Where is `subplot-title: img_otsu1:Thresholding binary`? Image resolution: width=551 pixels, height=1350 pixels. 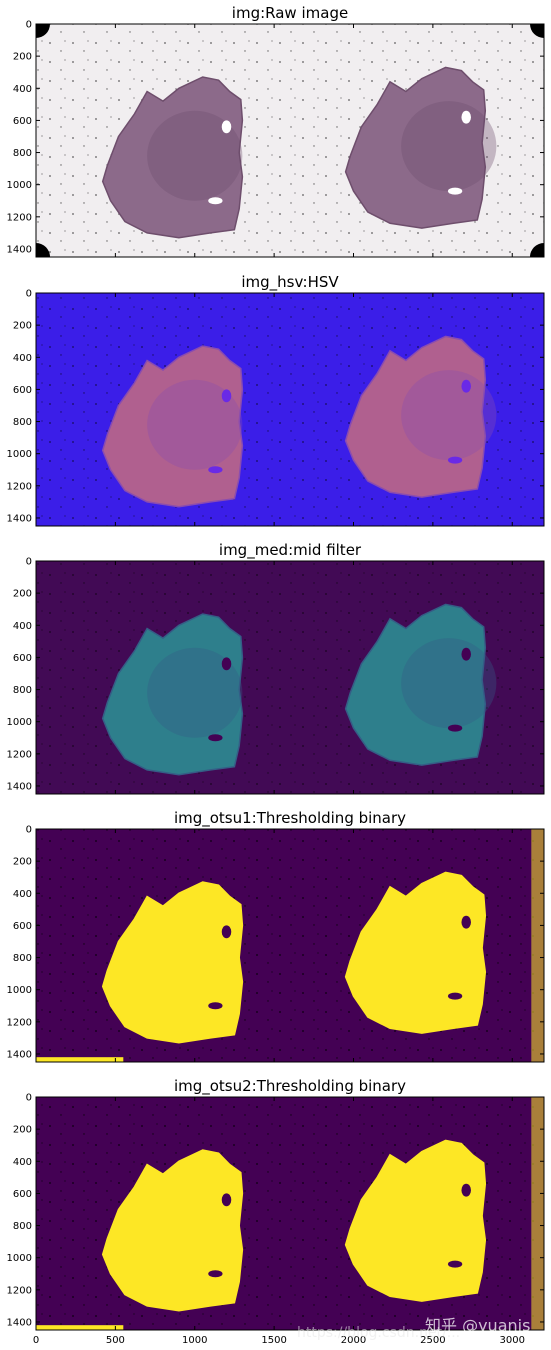
subplot-title: img_otsu1:Thresholding binary is located at coordinates (290, 818).